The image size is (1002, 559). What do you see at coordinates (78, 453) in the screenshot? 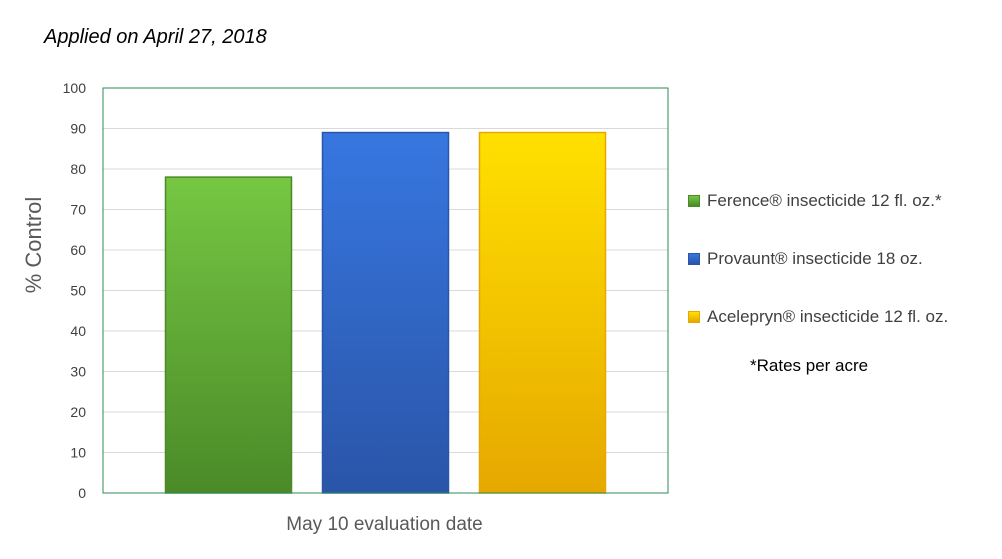
I see `y-tick-label-10: 10` at bounding box center [78, 453].